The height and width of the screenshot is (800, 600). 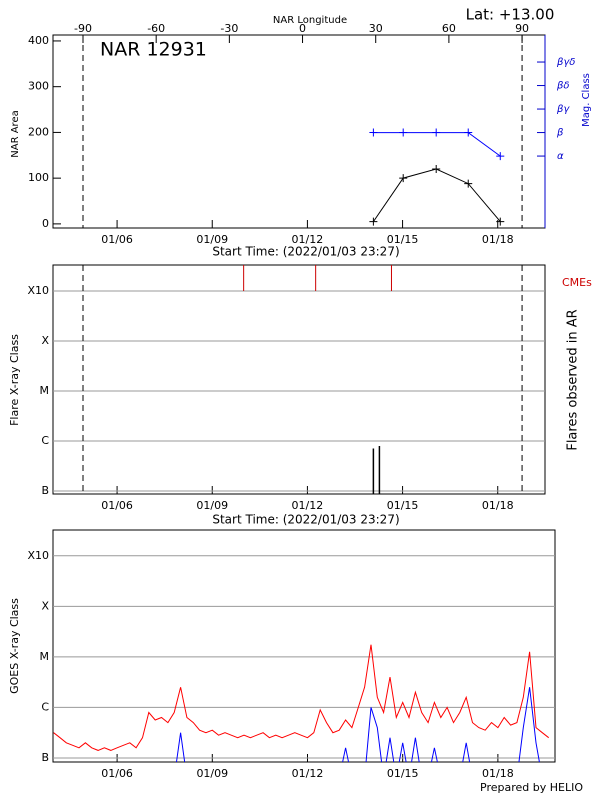 I want to click on y-axis-label: NAR Area, so click(x=15, y=133).